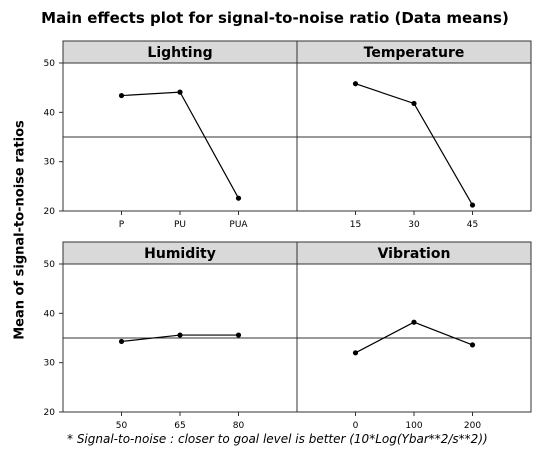 The image size is (550, 463). Describe the element at coordinates (414, 254) in the screenshot. I see `panel-title-vibration: Vibration` at that location.